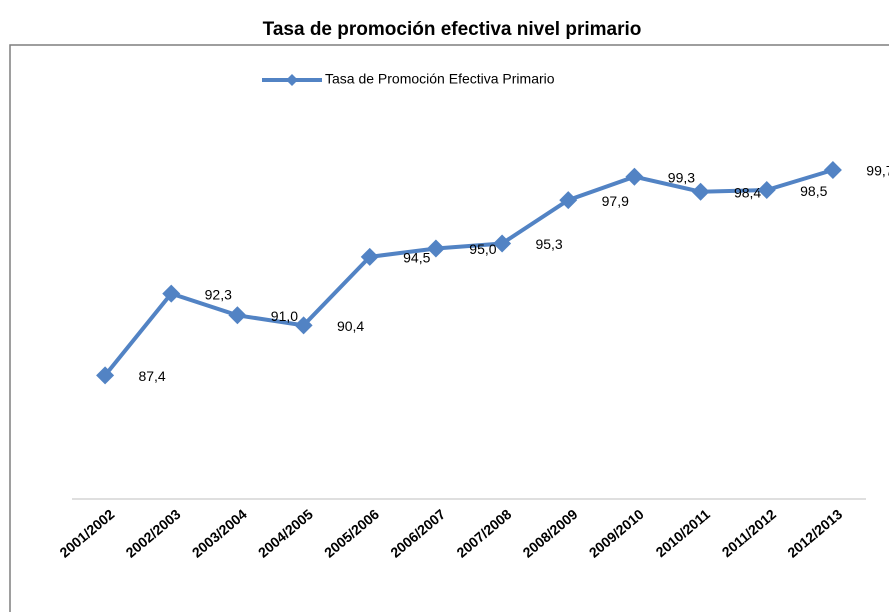  What do you see at coordinates (550, 533) in the screenshot?
I see `x-tick-label: 2008/2009` at bounding box center [550, 533].